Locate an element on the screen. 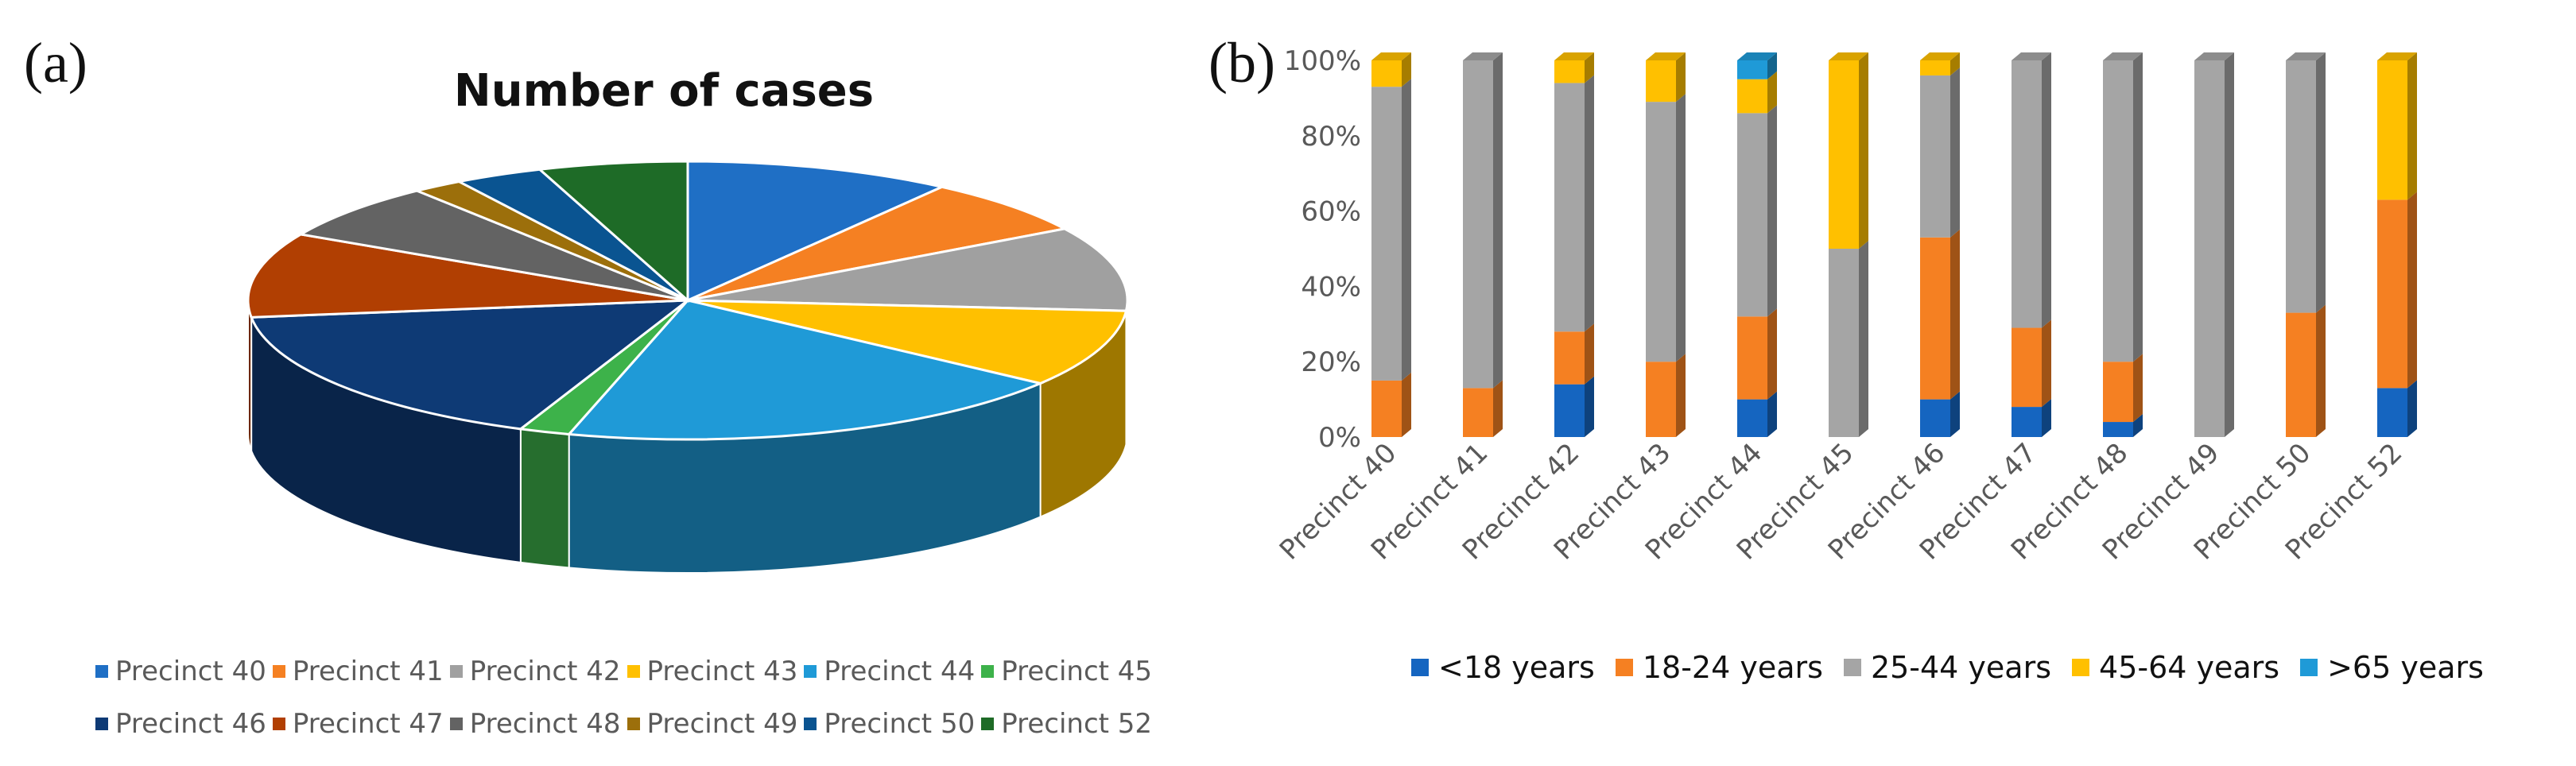  bar-segment-precinct-44-18-24-years is located at coordinates (1757, 354).